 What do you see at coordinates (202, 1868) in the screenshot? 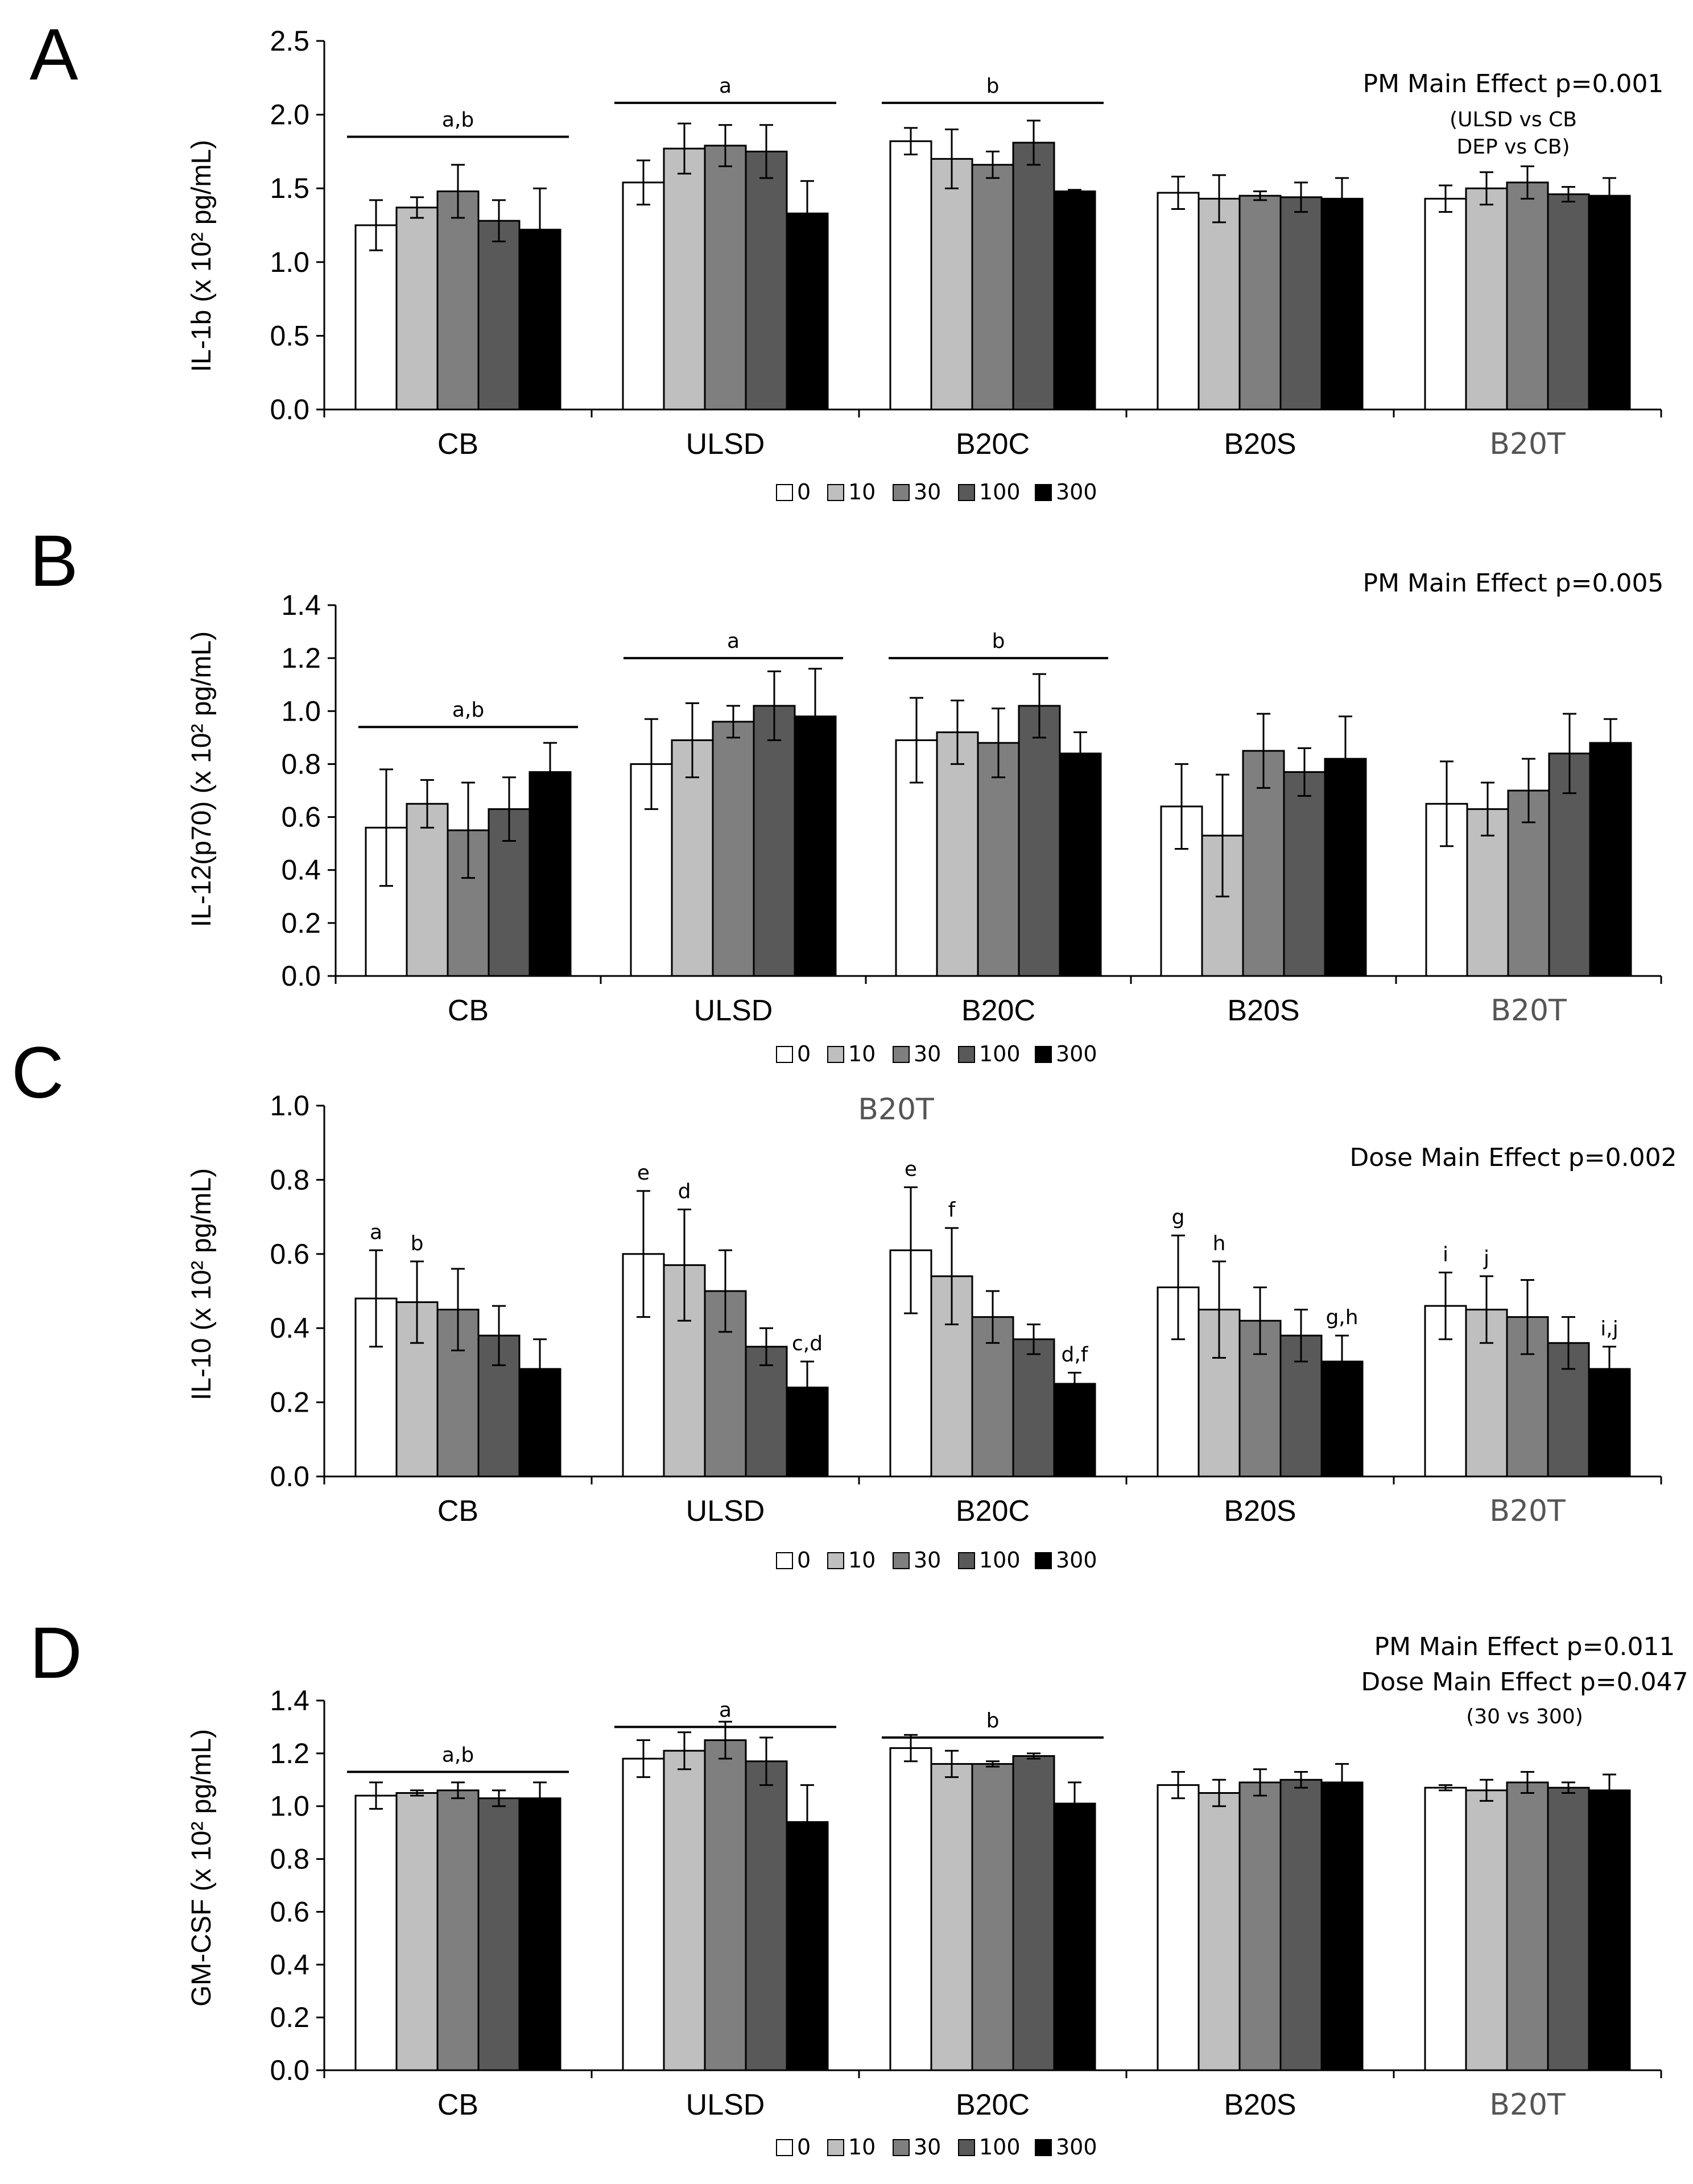
I see `y-axis-label: GM-CSF (x 10² pg/mL)` at bounding box center [202, 1868].